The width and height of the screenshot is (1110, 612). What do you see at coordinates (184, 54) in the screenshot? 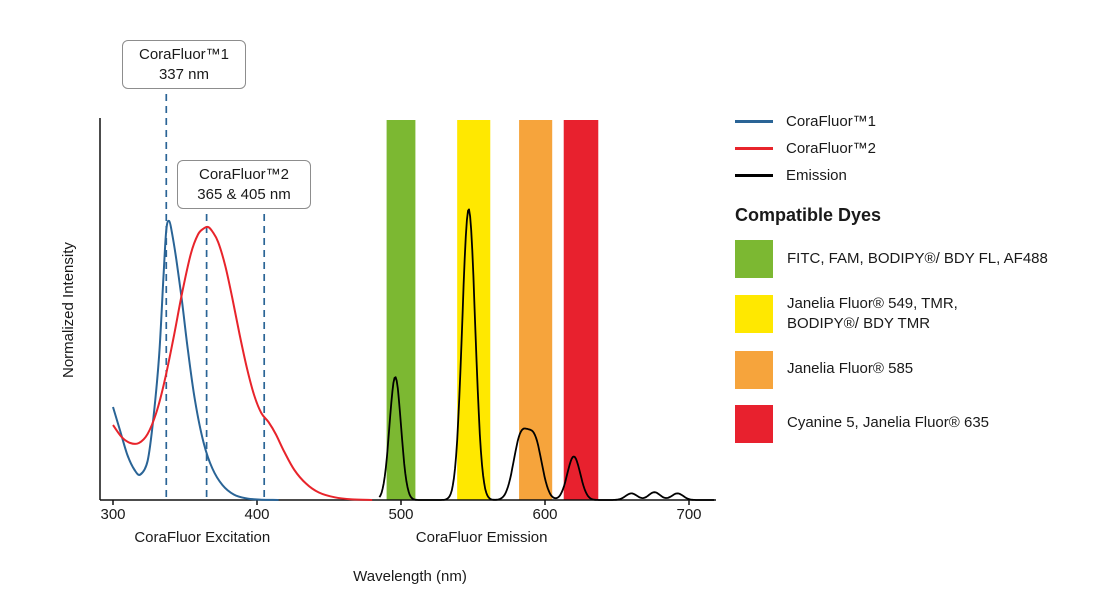
I see `annotation-corafluor1-title: CoraFluor™1` at bounding box center [184, 54].